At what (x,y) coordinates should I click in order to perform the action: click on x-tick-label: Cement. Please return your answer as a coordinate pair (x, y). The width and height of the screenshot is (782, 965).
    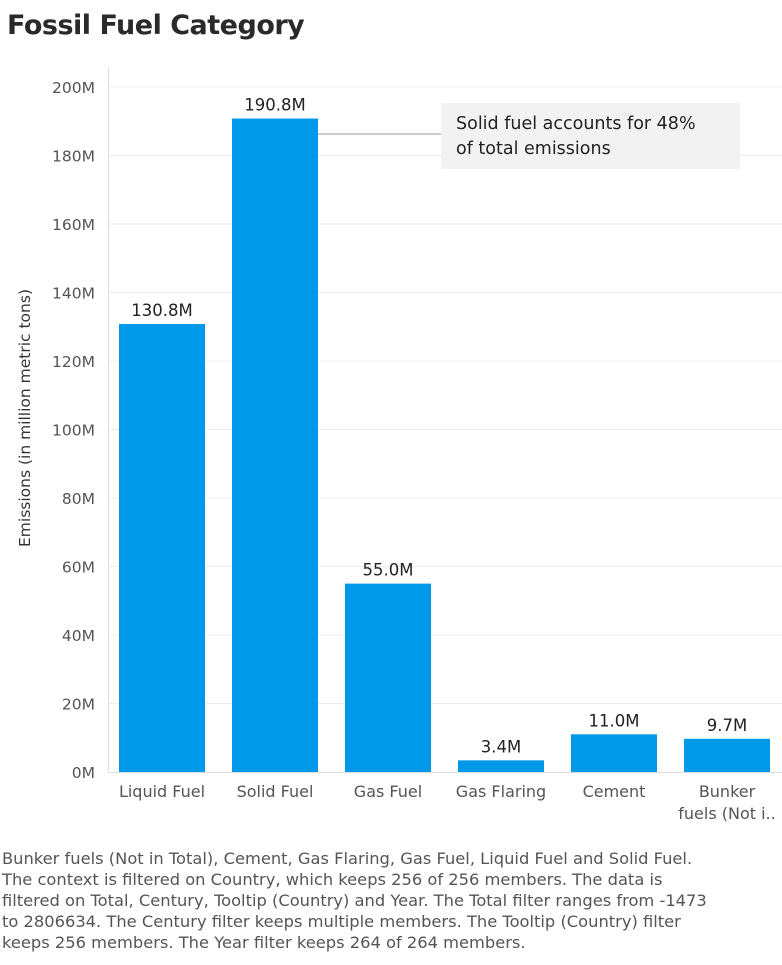
    Looking at the image, I should click on (614, 791).